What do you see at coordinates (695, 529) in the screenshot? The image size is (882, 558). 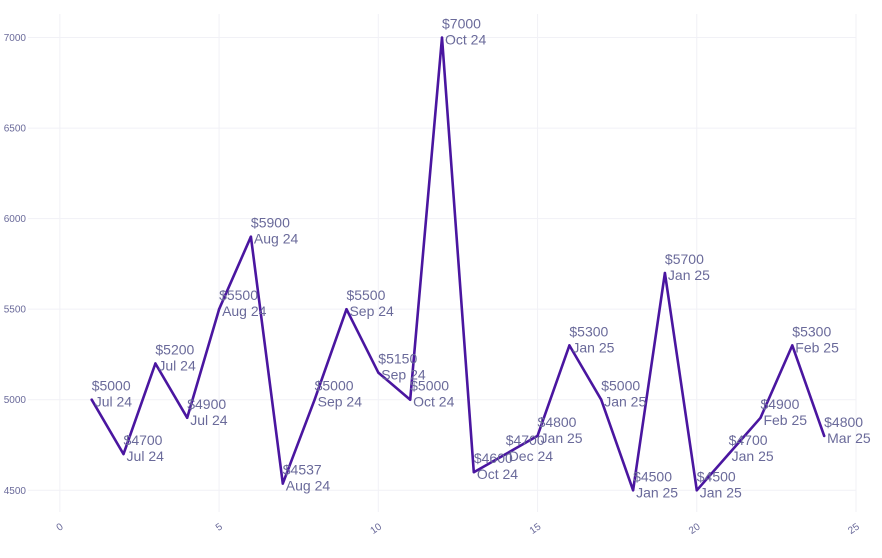 I see `x-tick-label: 20` at bounding box center [695, 529].